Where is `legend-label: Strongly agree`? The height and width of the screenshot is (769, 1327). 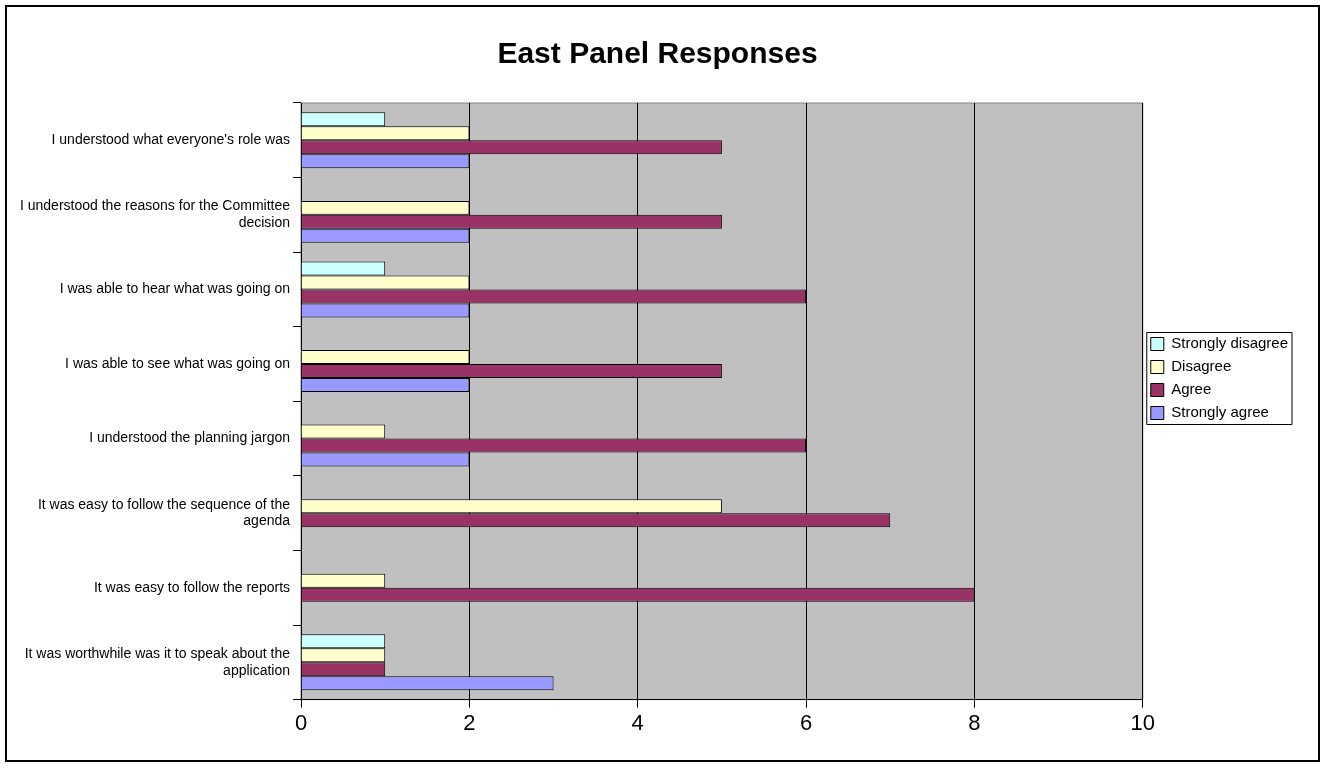
legend-label: Strongly agree is located at coordinates (1220, 412).